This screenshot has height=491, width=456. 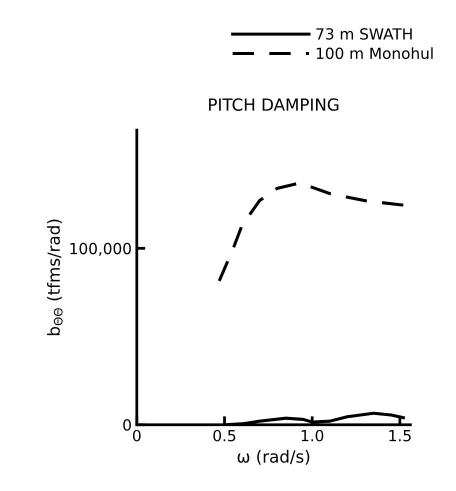 What do you see at coordinates (136, 436) in the screenshot?
I see `x-tick-label: 0` at bounding box center [136, 436].